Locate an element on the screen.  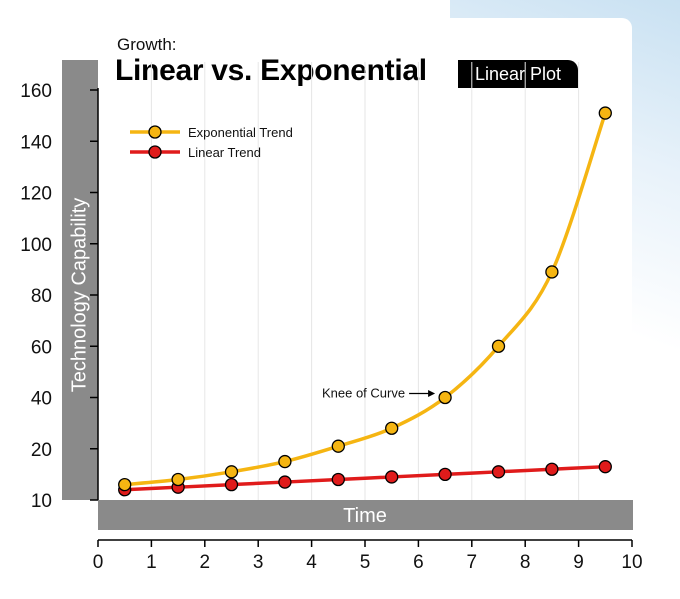
y-tick-label: 120 is located at coordinates (36, 194).